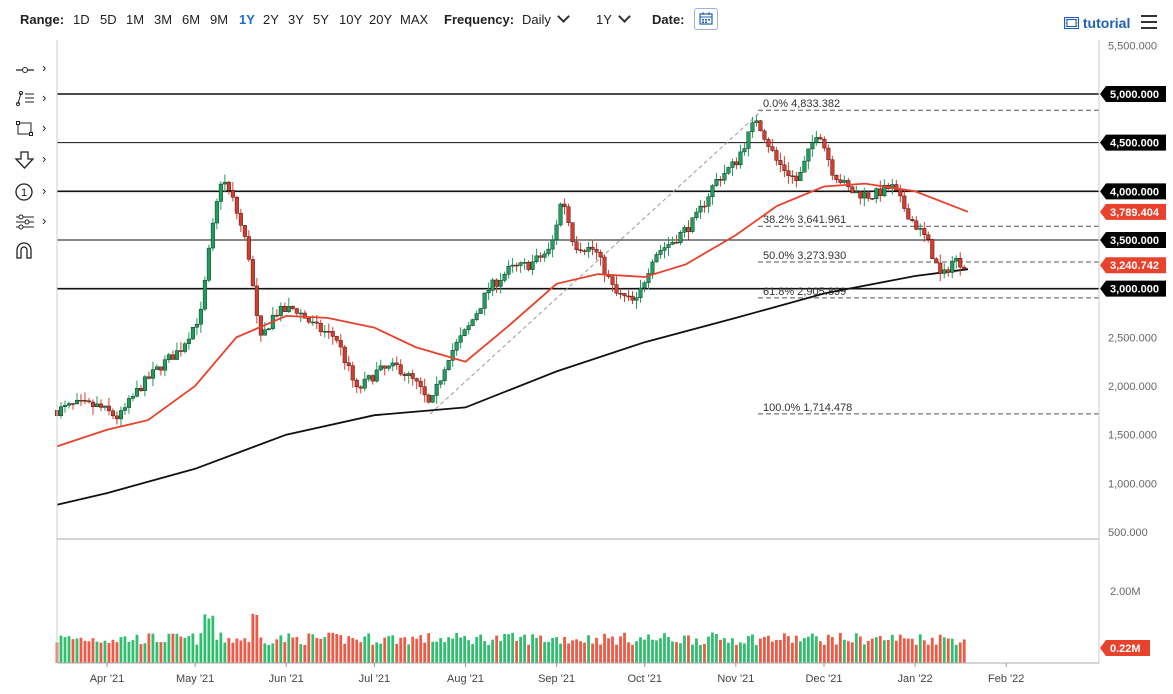 Image resolution: width=1173 pixels, height=694 pixels. What do you see at coordinates (613, 19) in the screenshot?
I see `period-select: 1Y` at bounding box center [613, 19].